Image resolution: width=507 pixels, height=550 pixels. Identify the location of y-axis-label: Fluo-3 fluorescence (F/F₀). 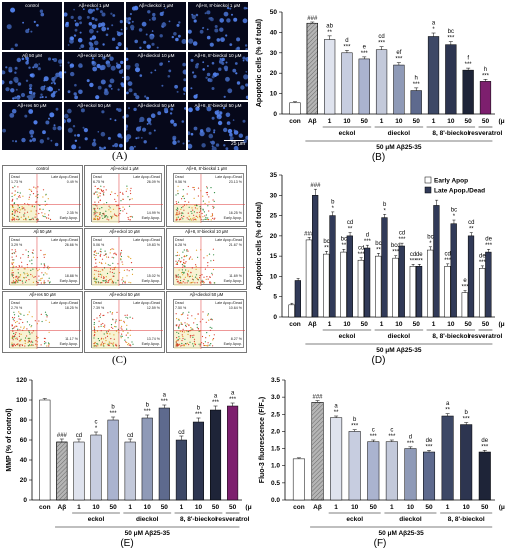
(262, 440).